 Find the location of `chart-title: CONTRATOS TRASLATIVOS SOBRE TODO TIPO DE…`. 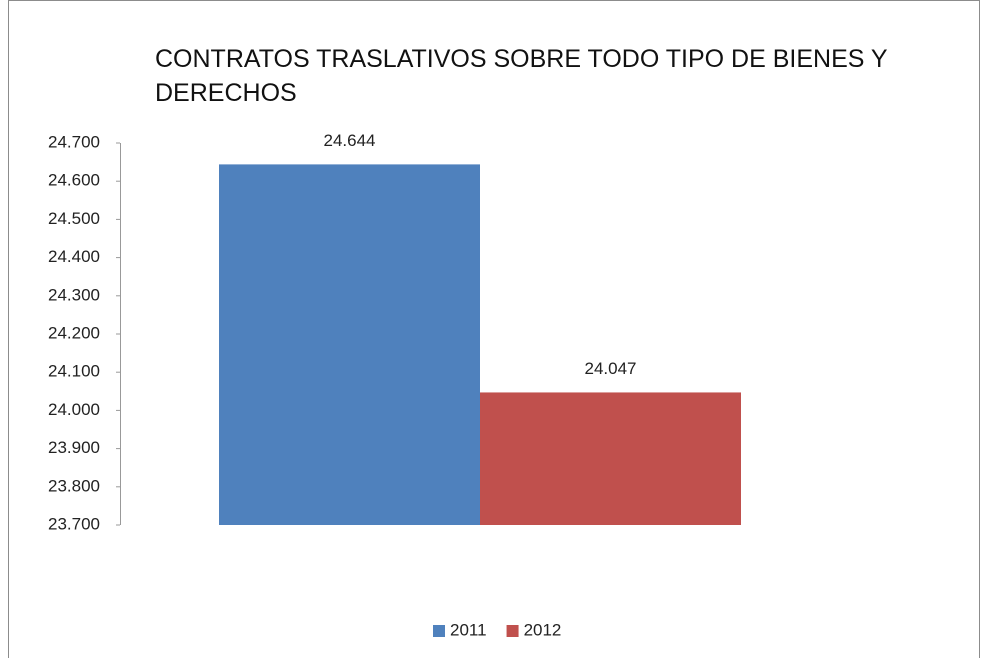

chart-title: CONTRATOS TRASLATIVOS SOBRE TODO TIPO DE… is located at coordinates (521, 76).